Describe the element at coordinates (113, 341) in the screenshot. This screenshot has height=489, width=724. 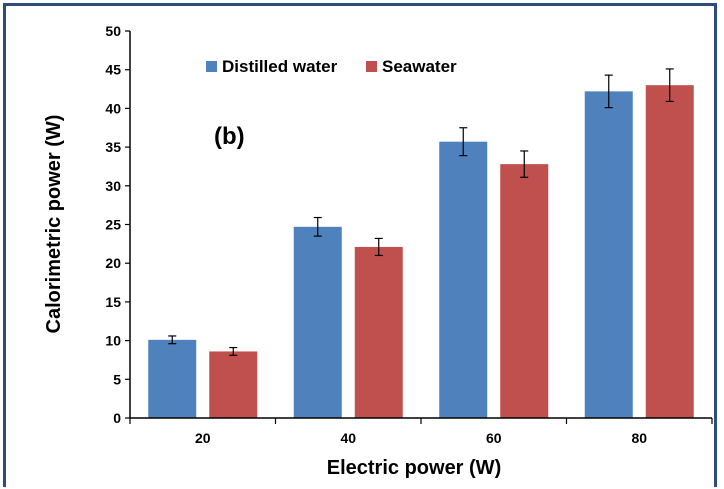
I see `y-tick-label: 10` at that location.